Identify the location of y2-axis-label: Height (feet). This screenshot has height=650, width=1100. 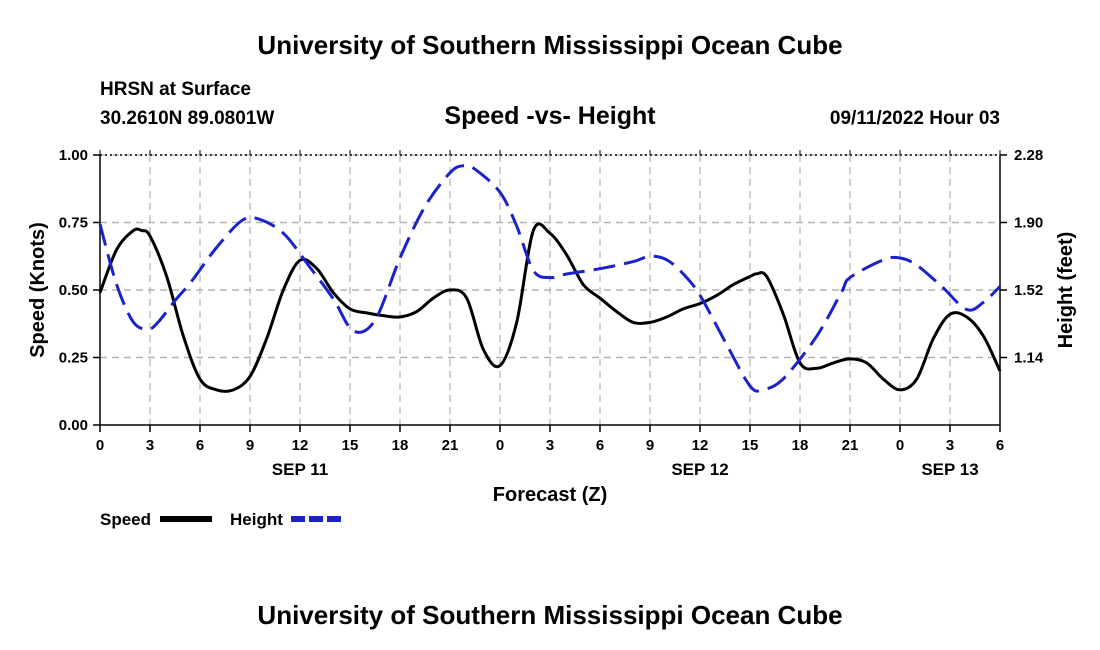
(1066, 290).